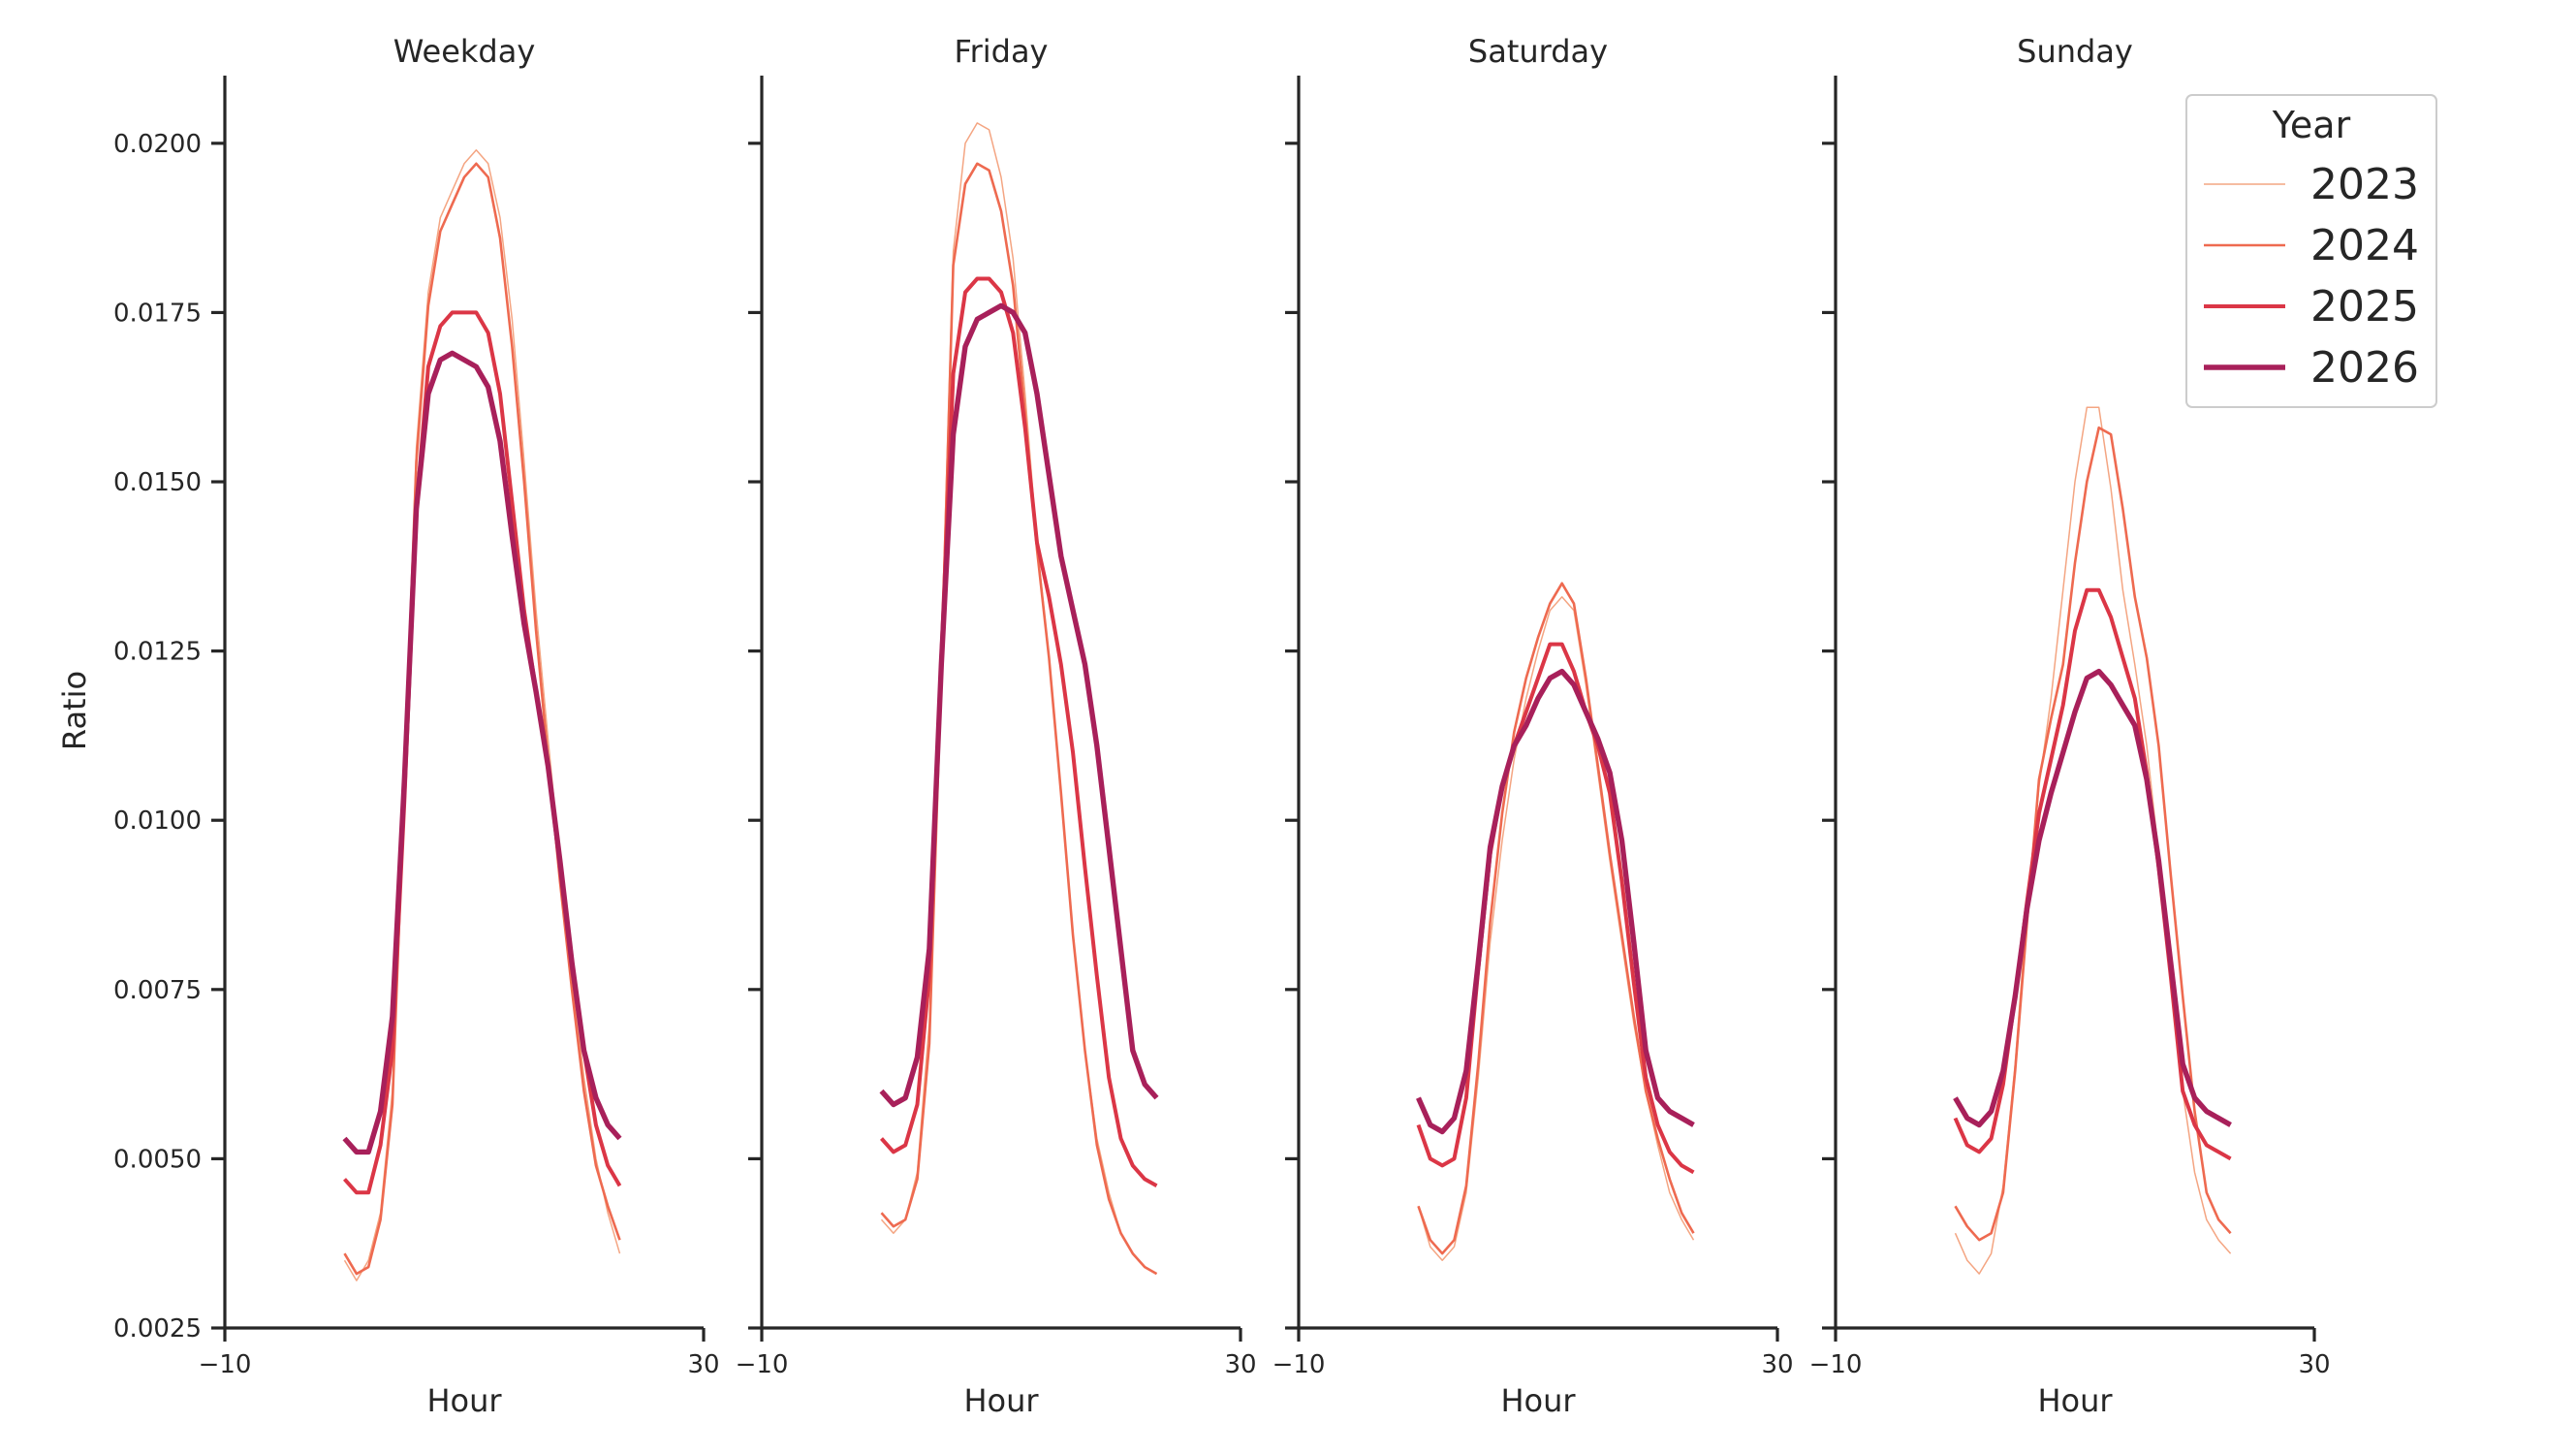  What do you see at coordinates (157, 821) in the screenshot?
I see `y-tick-label: 0.0100` at bounding box center [157, 821].